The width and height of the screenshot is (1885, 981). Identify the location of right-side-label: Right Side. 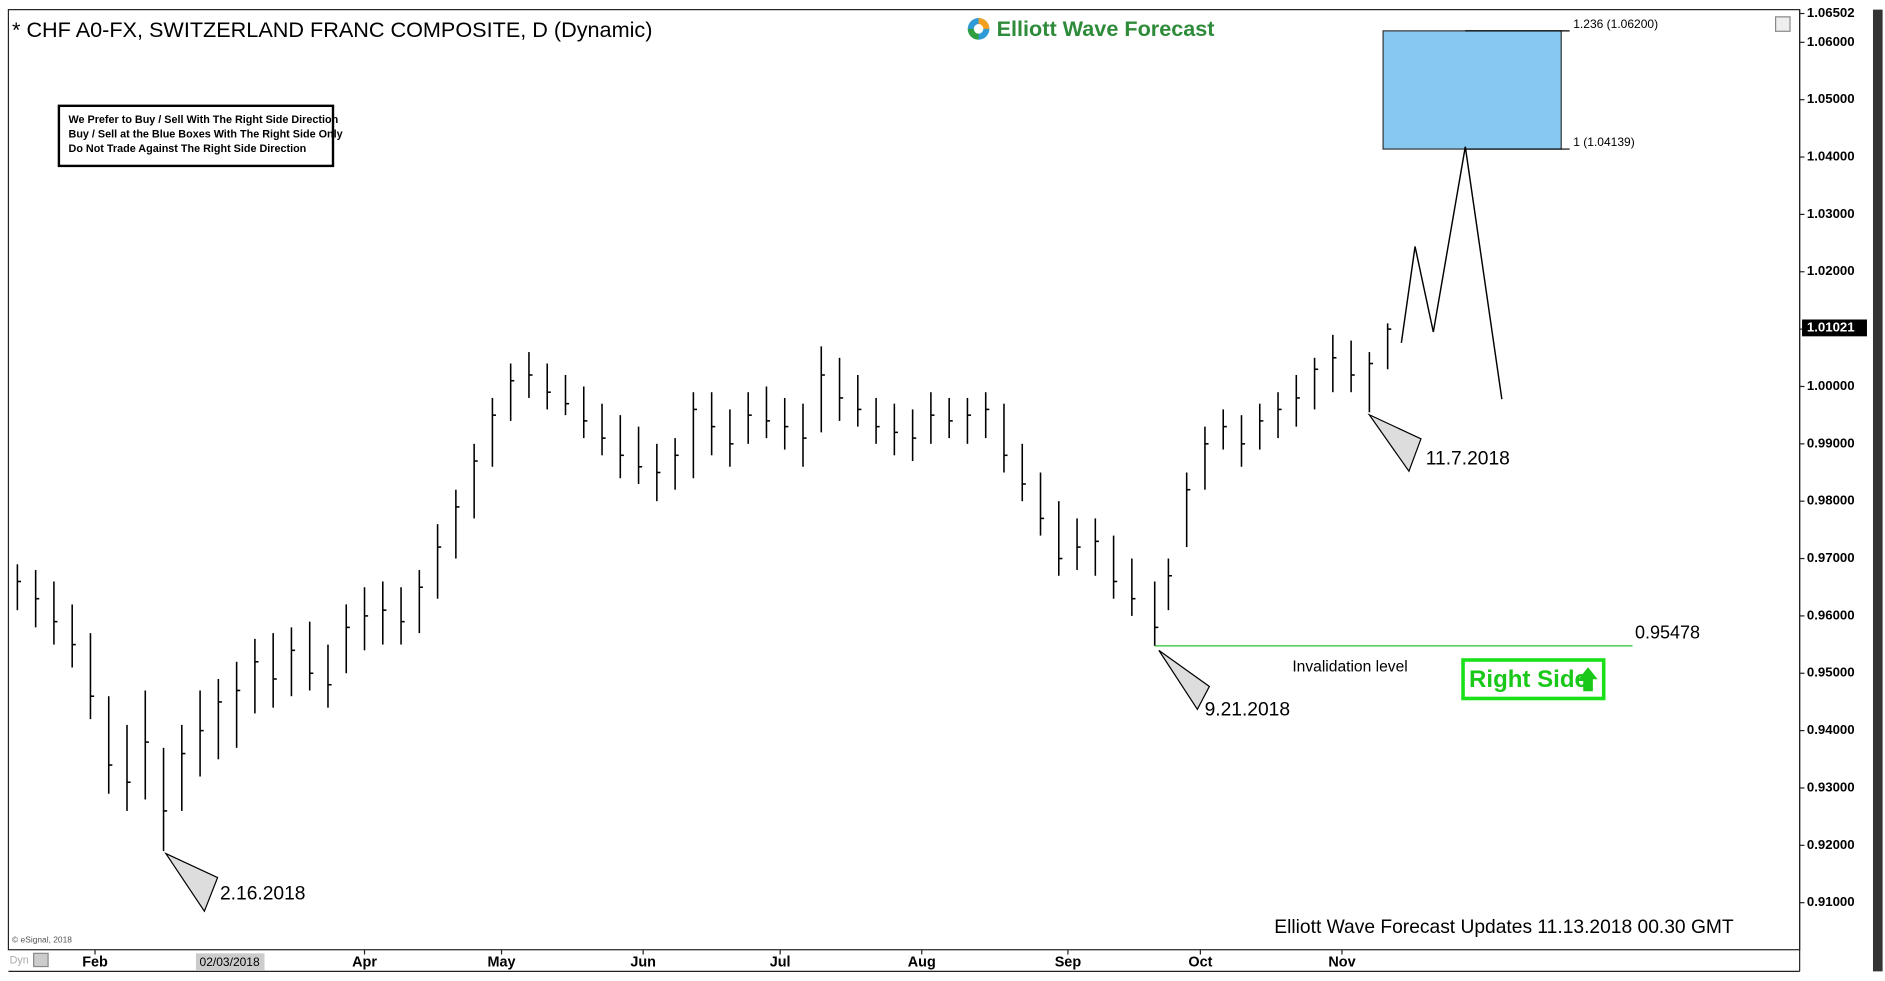
(1528, 679).